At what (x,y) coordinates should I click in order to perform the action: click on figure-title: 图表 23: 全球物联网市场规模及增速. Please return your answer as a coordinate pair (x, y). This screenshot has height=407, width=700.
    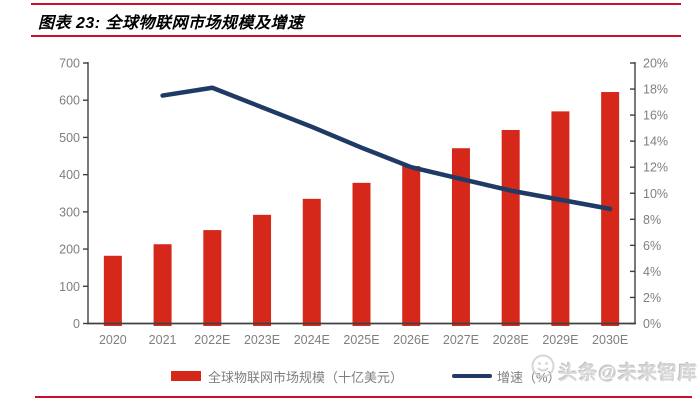
    Looking at the image, I should click on (171, 23).